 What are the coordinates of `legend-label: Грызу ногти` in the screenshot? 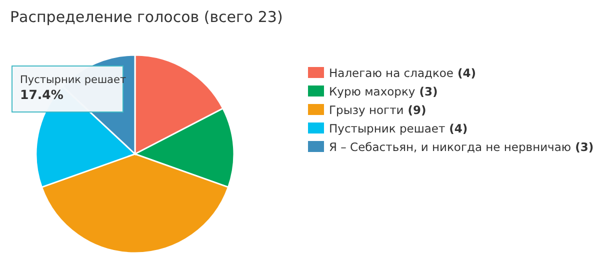 It's located at (366, 110).